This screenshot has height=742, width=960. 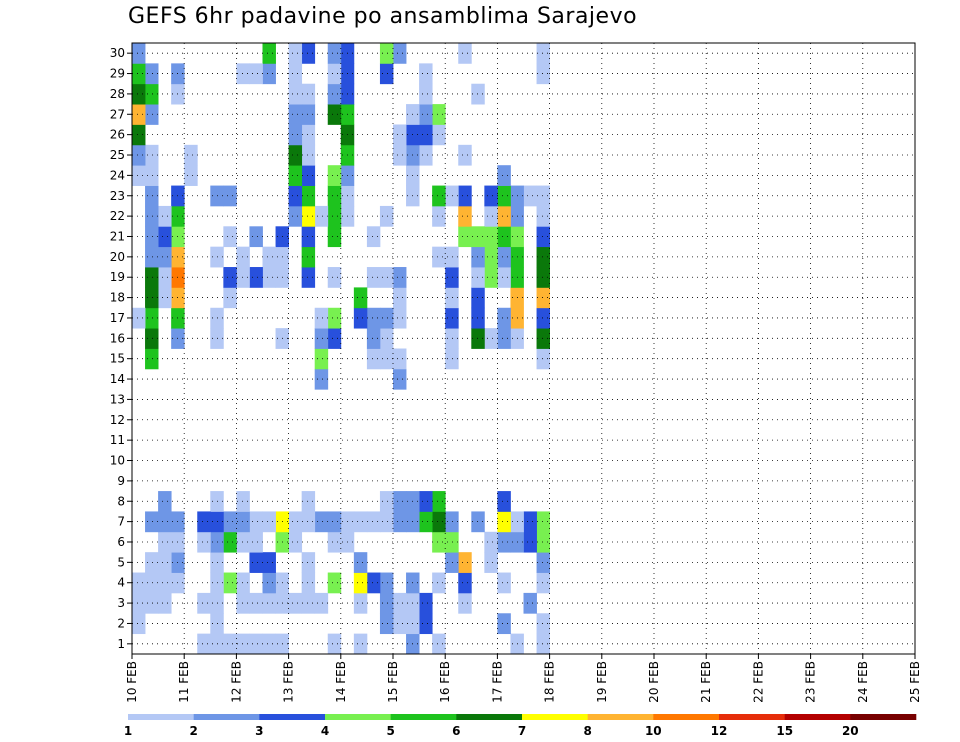 What do you see at coordinates (259, 731) in the screenshot?
I see `colorbar-label: 3` at bounding box center [259, 731].